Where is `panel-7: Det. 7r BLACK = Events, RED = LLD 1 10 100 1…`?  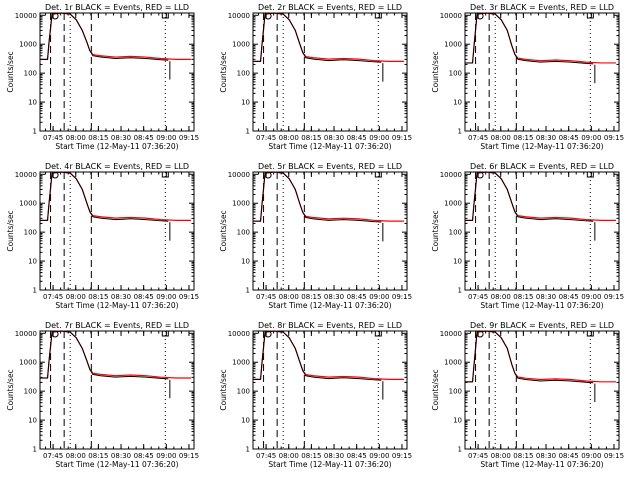
panel-7: Det. 7r BLACK = Events, RED = LLD 1 10 100 1… is located at coordinates (102, 395).